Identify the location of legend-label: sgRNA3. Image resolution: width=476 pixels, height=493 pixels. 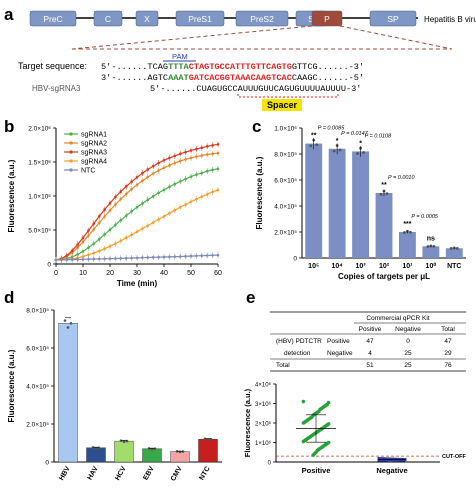
(94, 153).